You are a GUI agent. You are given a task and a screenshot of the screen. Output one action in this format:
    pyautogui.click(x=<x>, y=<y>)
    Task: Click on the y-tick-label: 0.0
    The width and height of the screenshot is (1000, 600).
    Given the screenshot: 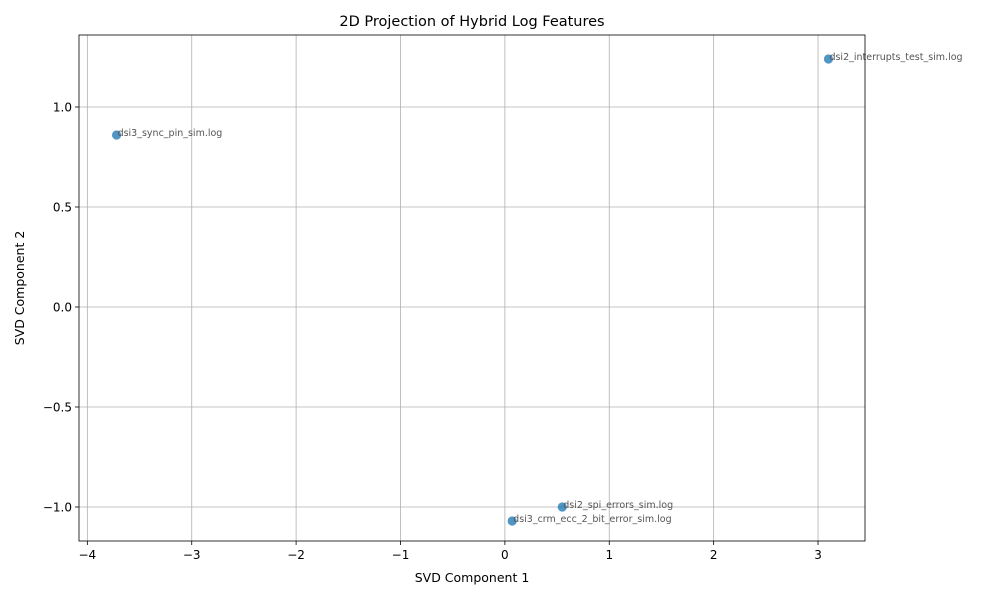 What is the action you would take?
    pyautogui.click(x=62, y=308)
    